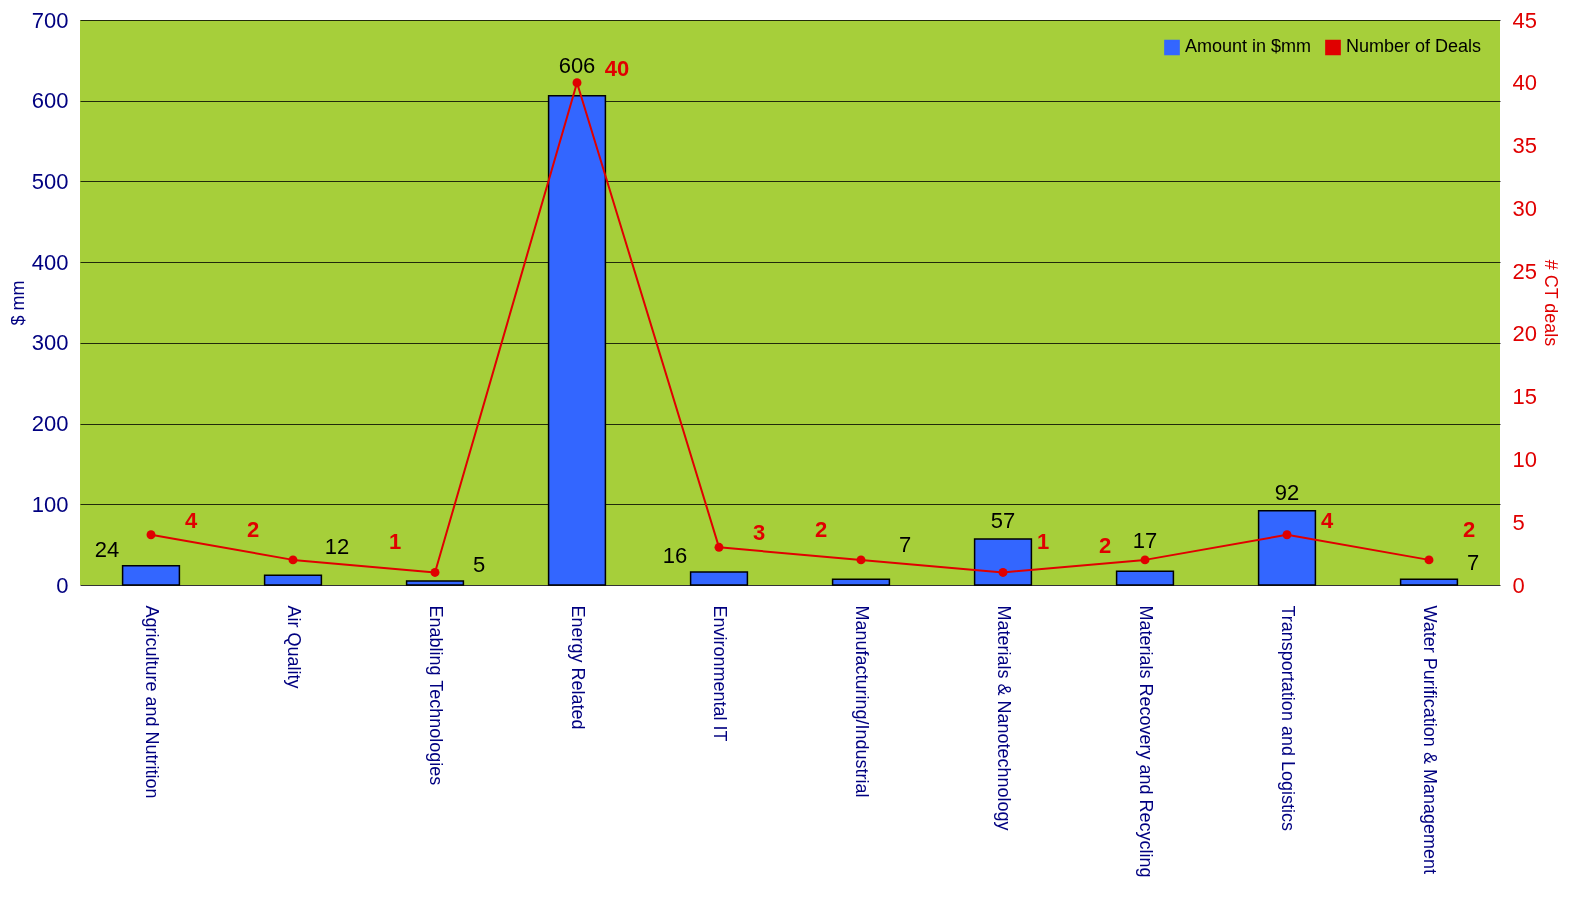  Describe the element at coordinates (1004, 718) in the screenshot. I see `x-tick-label: Materials & Nanotechnology` at that location.